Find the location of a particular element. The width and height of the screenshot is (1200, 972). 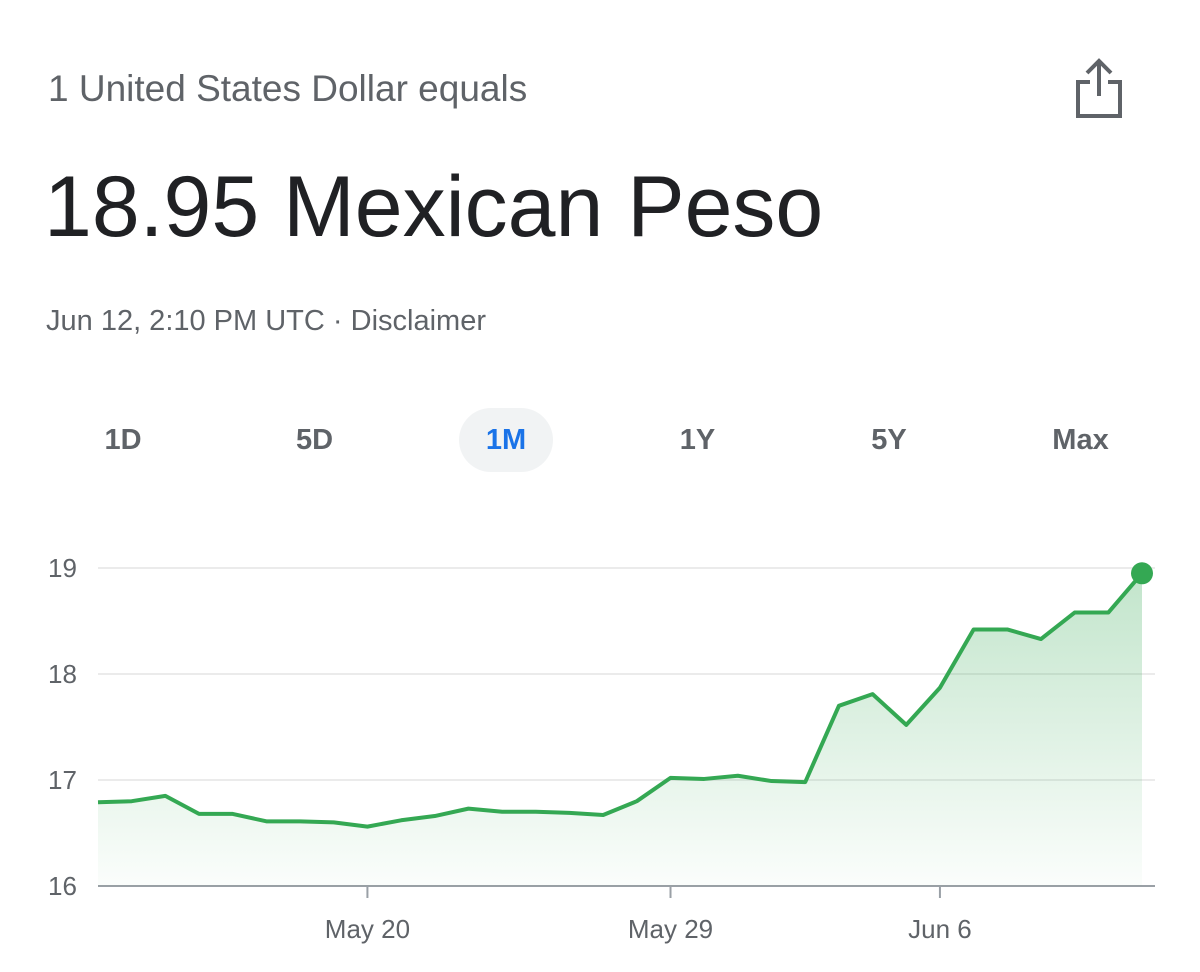

subtitle: 1 United States Dollar equals is located at coordinates (288, 88).